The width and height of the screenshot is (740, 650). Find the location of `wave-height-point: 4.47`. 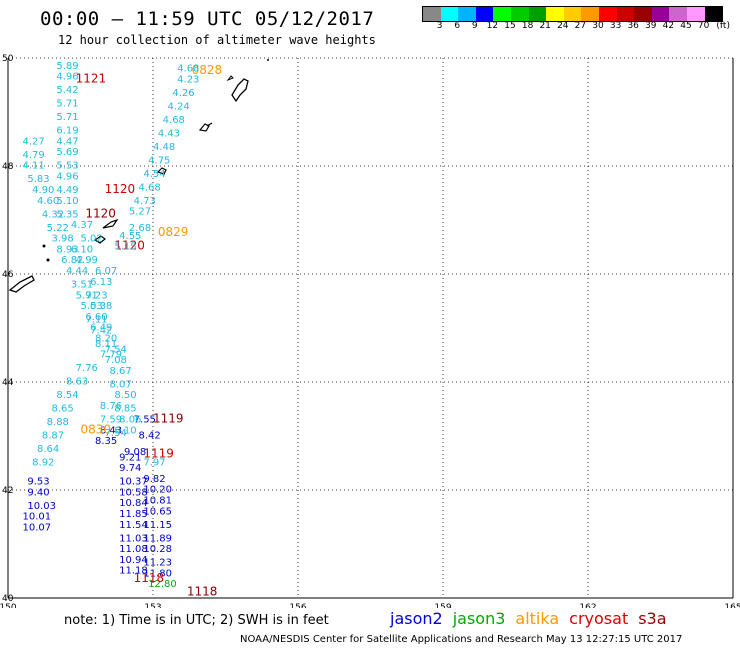

wave-height-point: 4.47 is located at coordinates (67, 141).